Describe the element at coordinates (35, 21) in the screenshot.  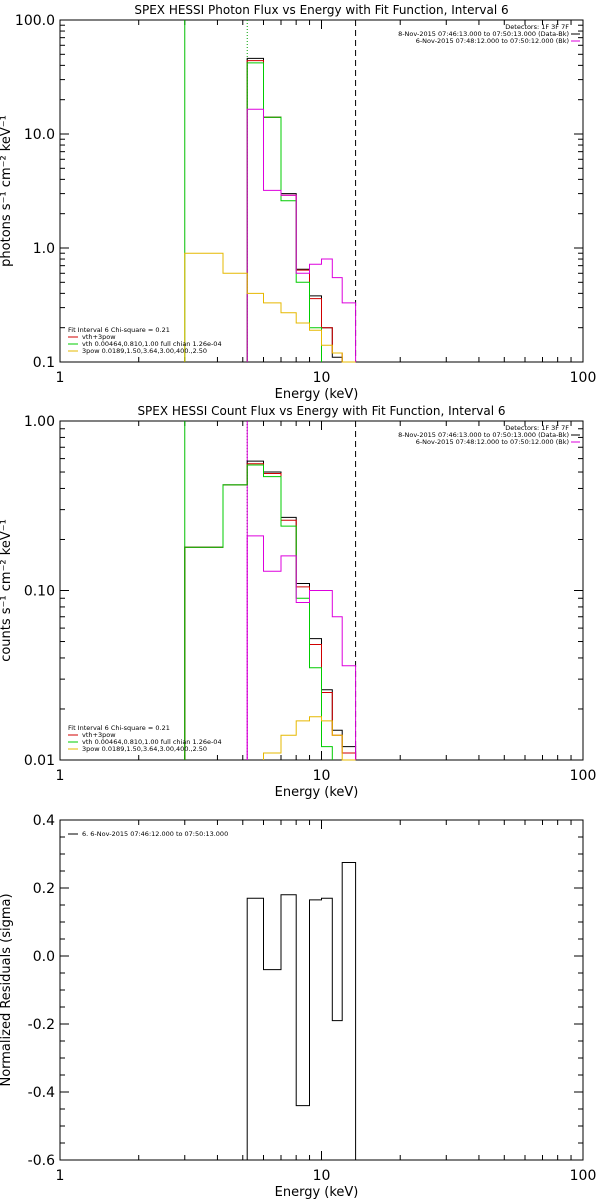
I see `y-tick-label: 100.0` at that location.